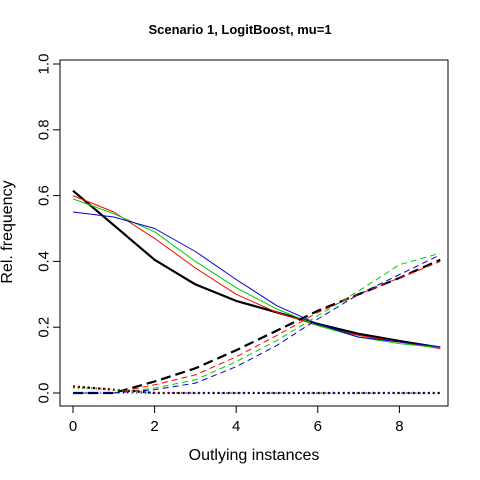 The image size is (480, 480). I want to click on y-tick-label: 0.2, so click(44, 327).